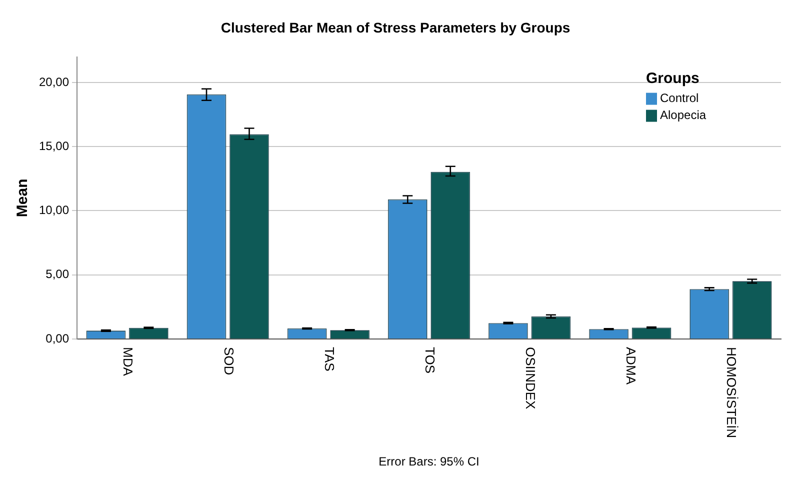 Image resolution: width=793 pixels, height=484 pixels. What do you see at coordinates (128, 361) in the screenshot?
I see `x-tick-label: MDA` at bounding box center [128, 361].